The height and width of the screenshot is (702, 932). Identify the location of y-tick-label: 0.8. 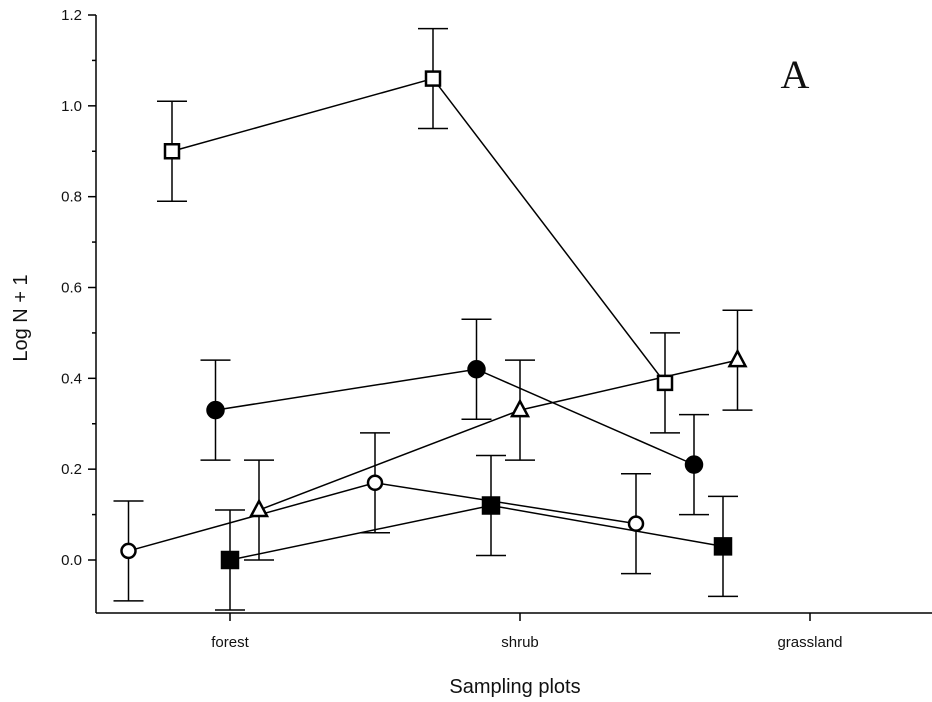
(71, 197).